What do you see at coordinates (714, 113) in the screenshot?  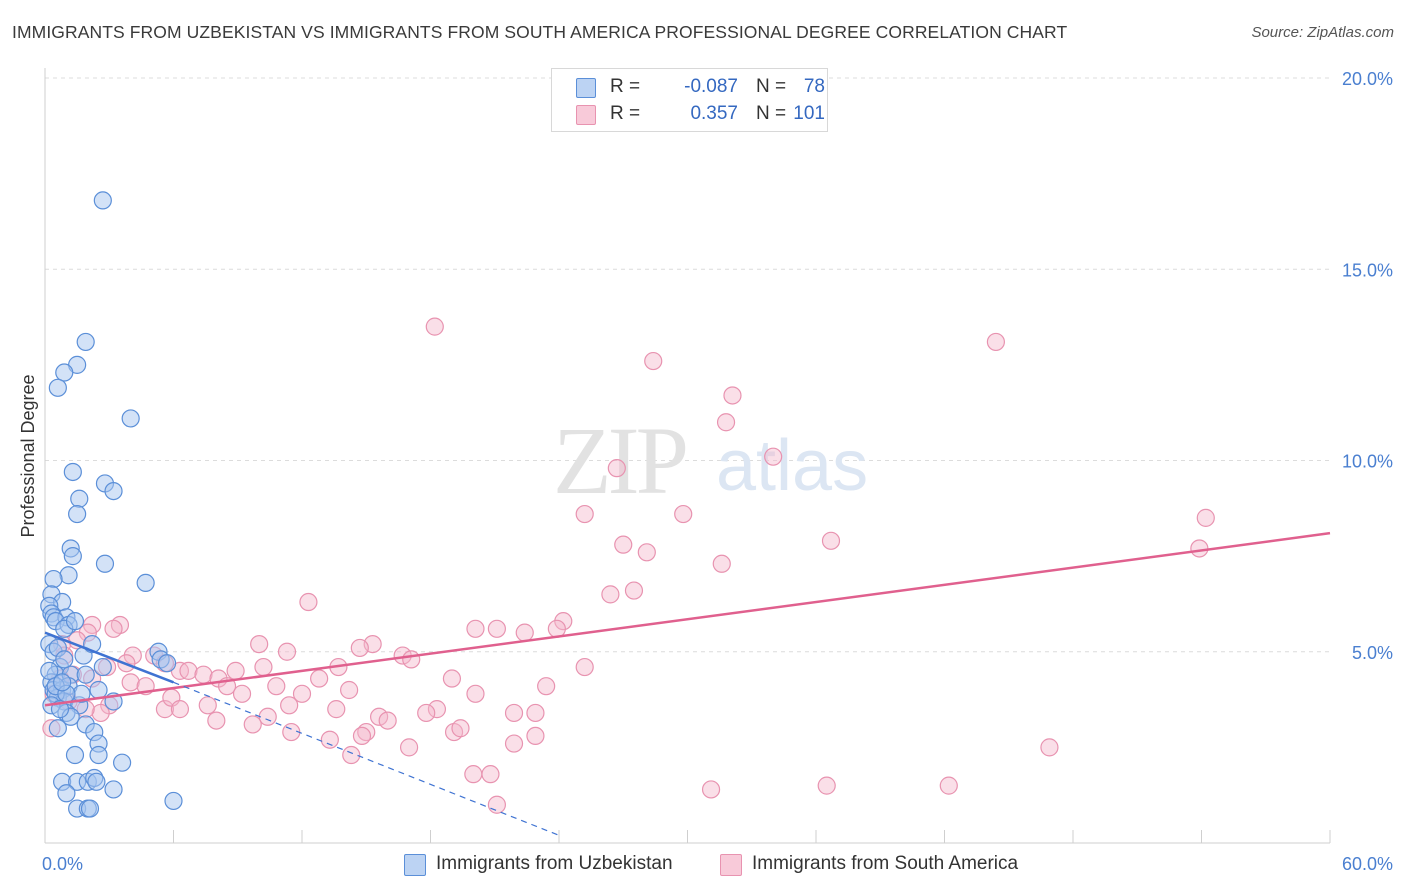 I see `legend-r-value: 0.357` at bounding box center [714, 113].